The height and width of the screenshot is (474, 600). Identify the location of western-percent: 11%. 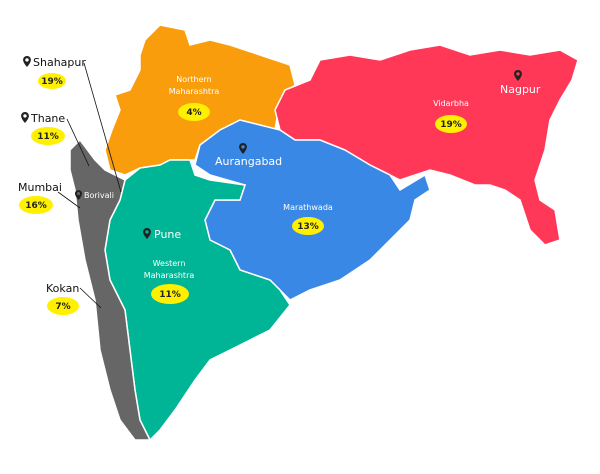
(170, 295).